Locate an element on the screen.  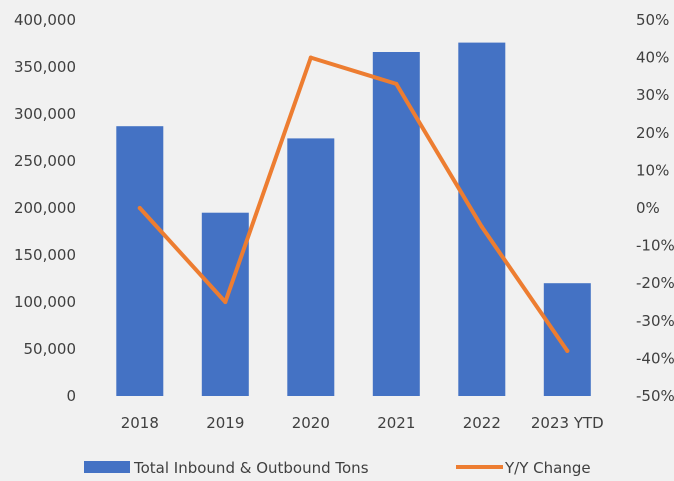
bar-2022 is located at coordinates (482, 219).